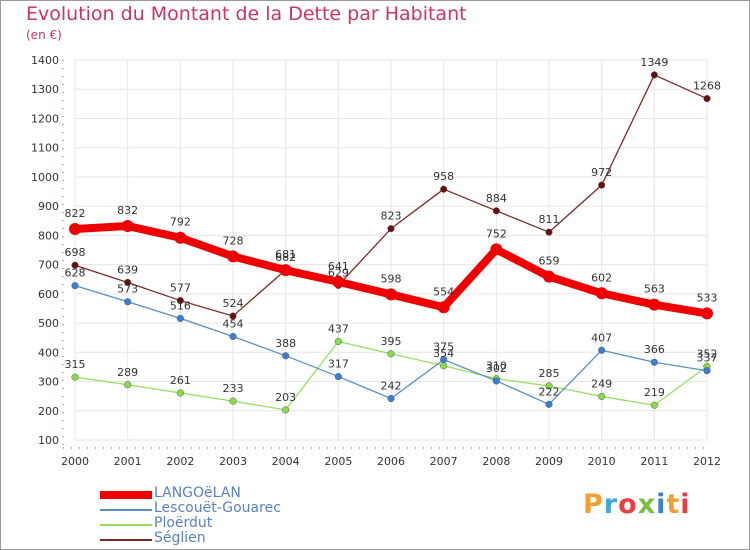  What do you see at coordinates (391, 341) in the screenshot?
I see `data-label: 395` at bounding box center [391, 341].